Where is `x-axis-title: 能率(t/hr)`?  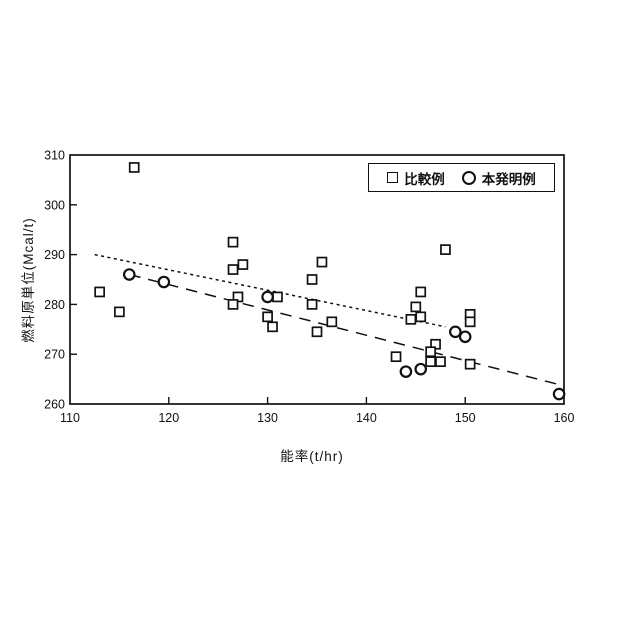
x-axis-title: 能率(t/hr) is located at coordinates (312, 456).